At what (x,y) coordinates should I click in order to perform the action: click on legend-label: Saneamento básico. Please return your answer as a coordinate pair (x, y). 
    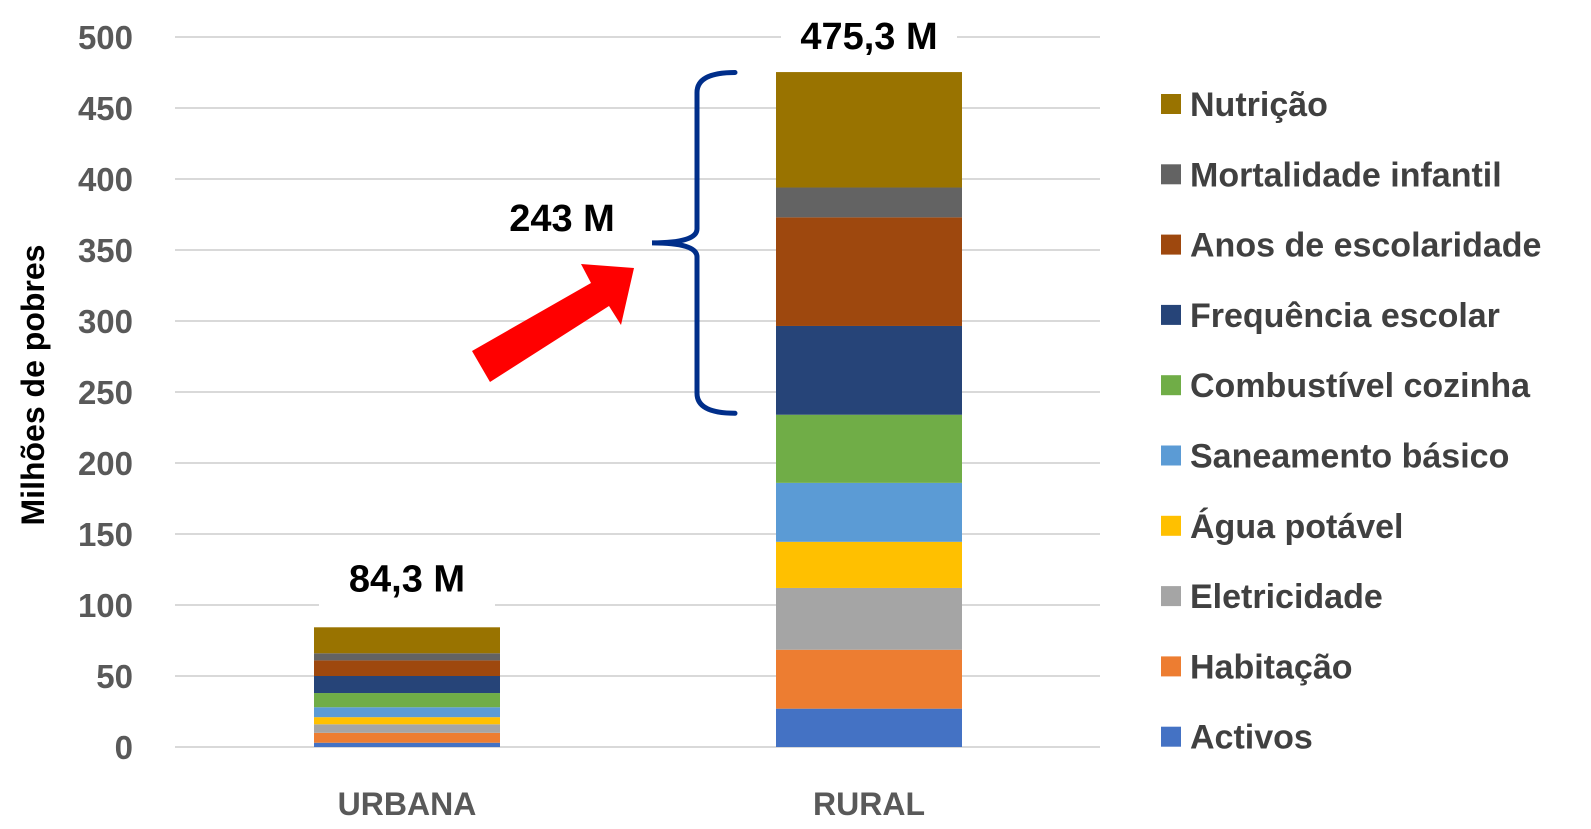
    Looking at the image, I should click on (1349, 457).